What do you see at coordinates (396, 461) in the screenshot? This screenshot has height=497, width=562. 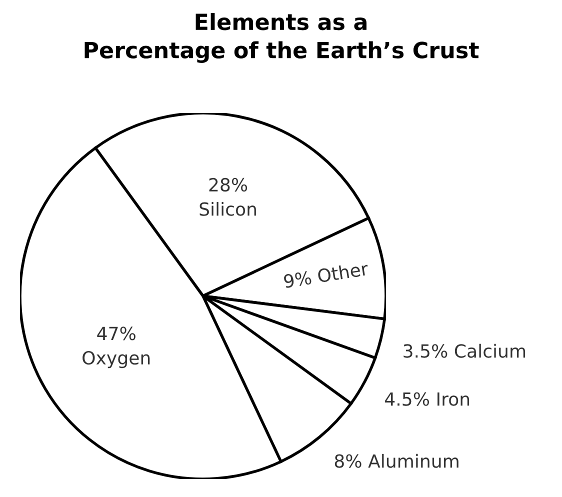 I see `slice-label: 8% Aluminum` at bounding box center [396, 461].